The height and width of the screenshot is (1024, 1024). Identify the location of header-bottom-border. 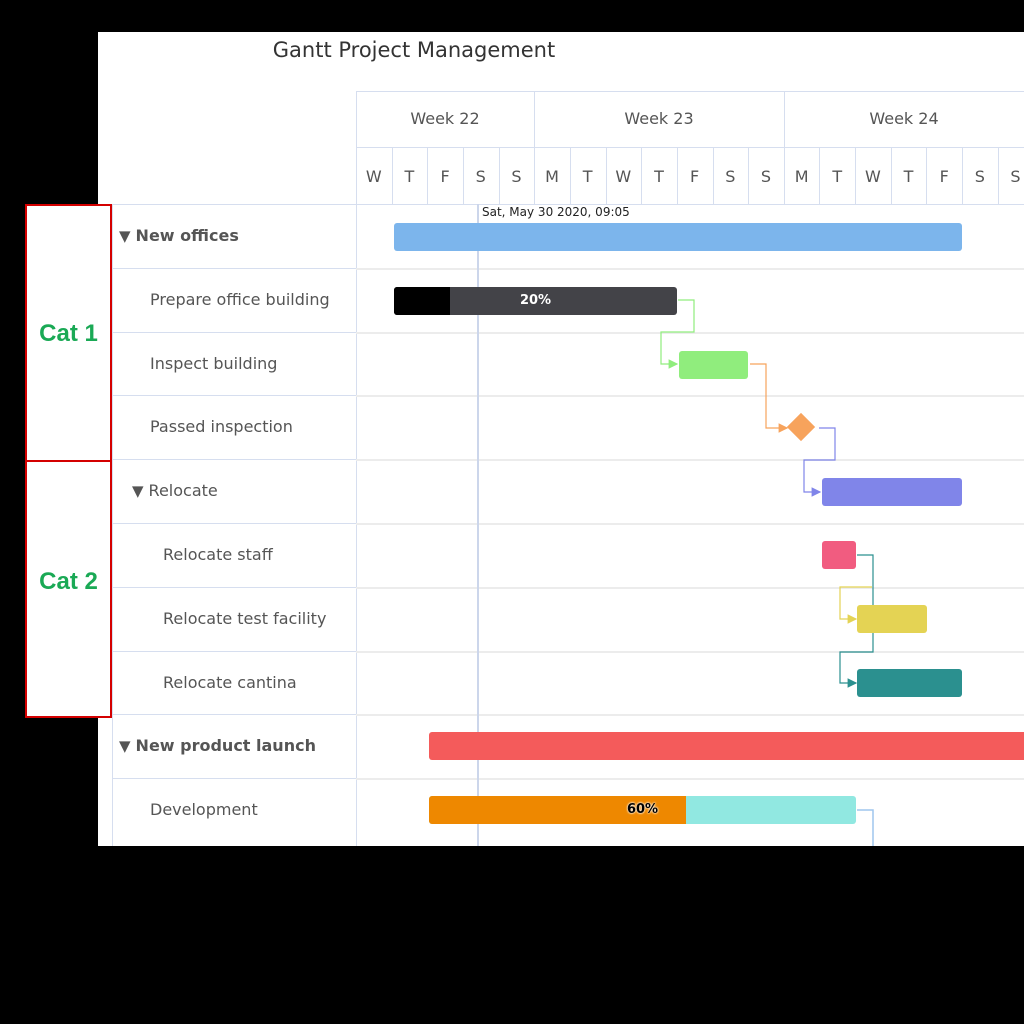
(568, 204).